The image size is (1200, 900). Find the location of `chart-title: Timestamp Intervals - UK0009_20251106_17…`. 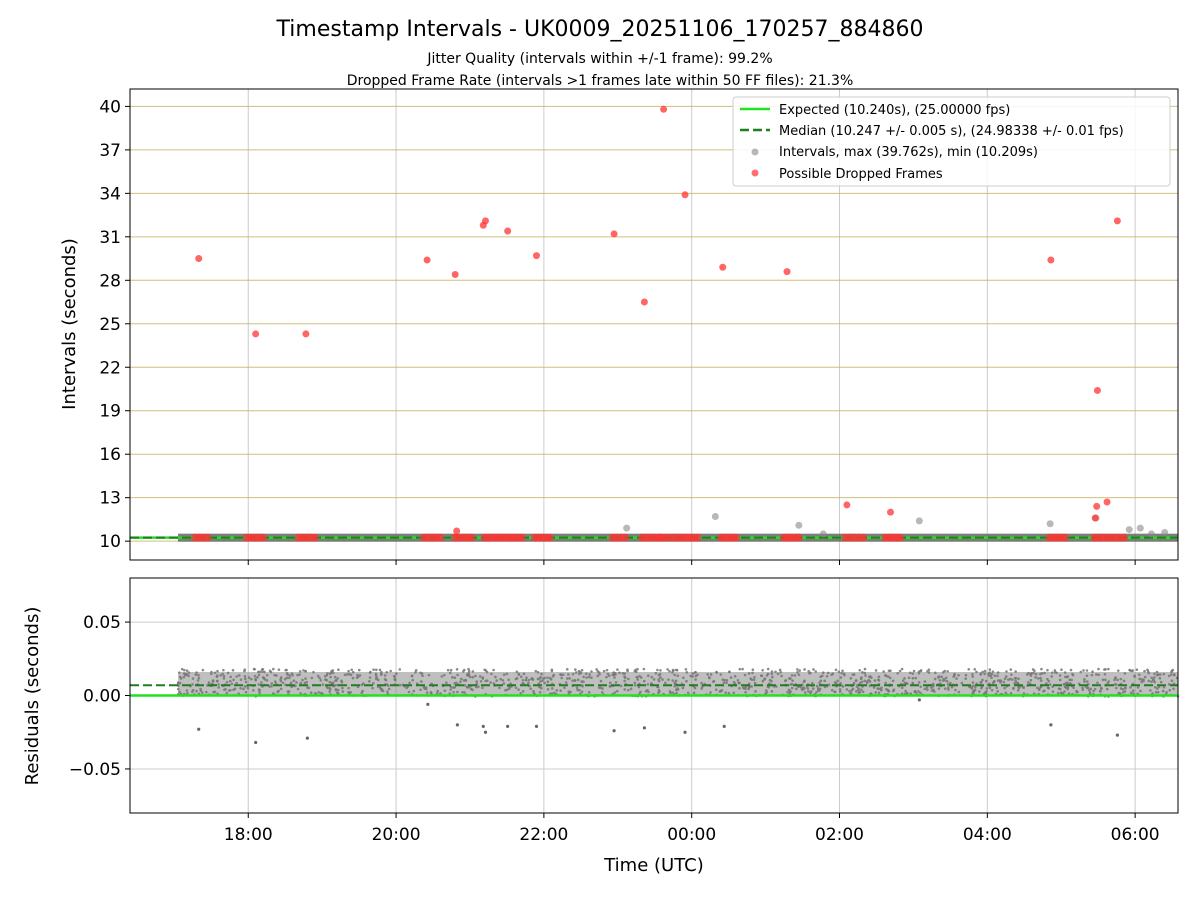

chart-title: Timestamp Intervals - UK0009_20251106_17… is located at coordinates (600, 29).